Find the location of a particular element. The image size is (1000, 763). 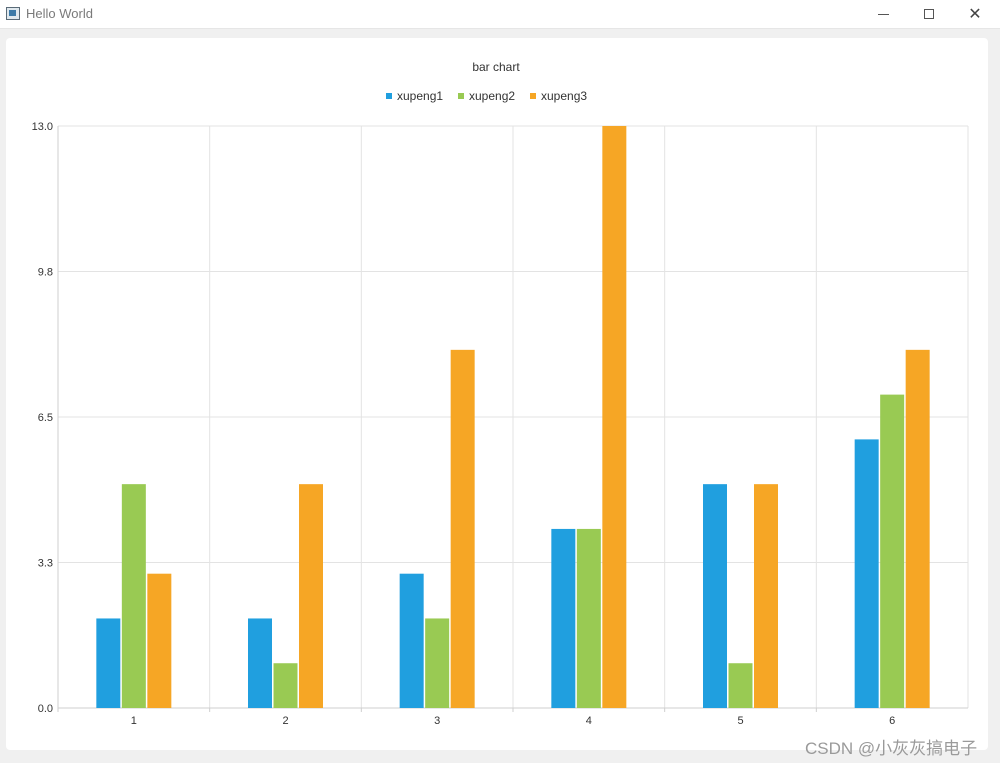

y-tick-label: 9.8 is located at coordinates (45, 273).